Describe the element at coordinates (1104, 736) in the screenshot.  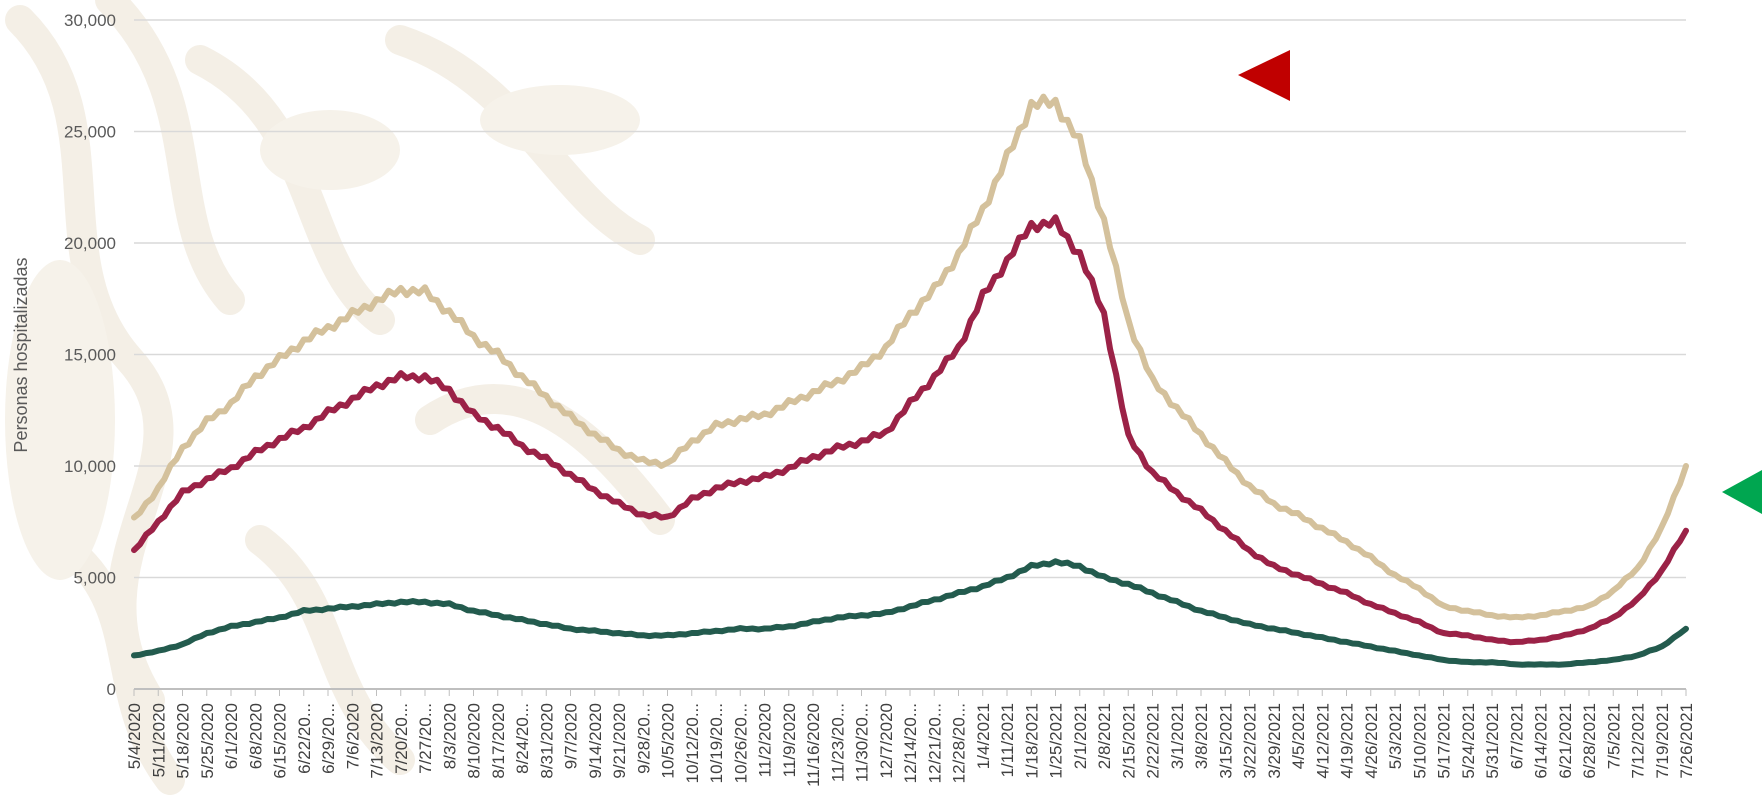
I see `x-tick-label: 2/8/2021` at that location.